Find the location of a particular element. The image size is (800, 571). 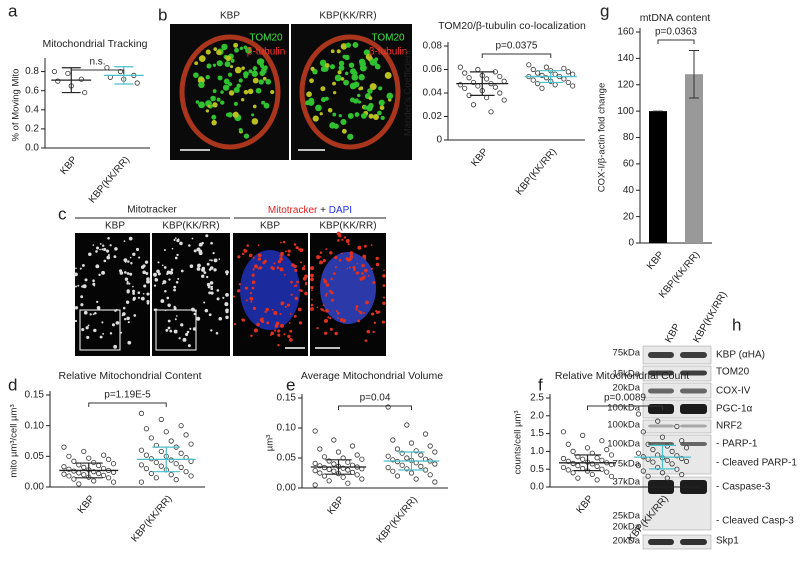

stain-label: β-tubulin is located at coordinates (388, 52).